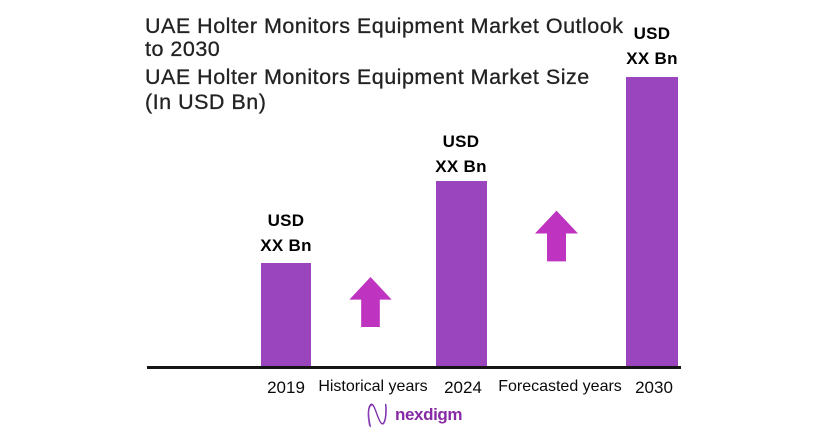 Image resolution: width=816 pixels, height=445 pixels. I want to click on x-axis-line, so click(414, 367).